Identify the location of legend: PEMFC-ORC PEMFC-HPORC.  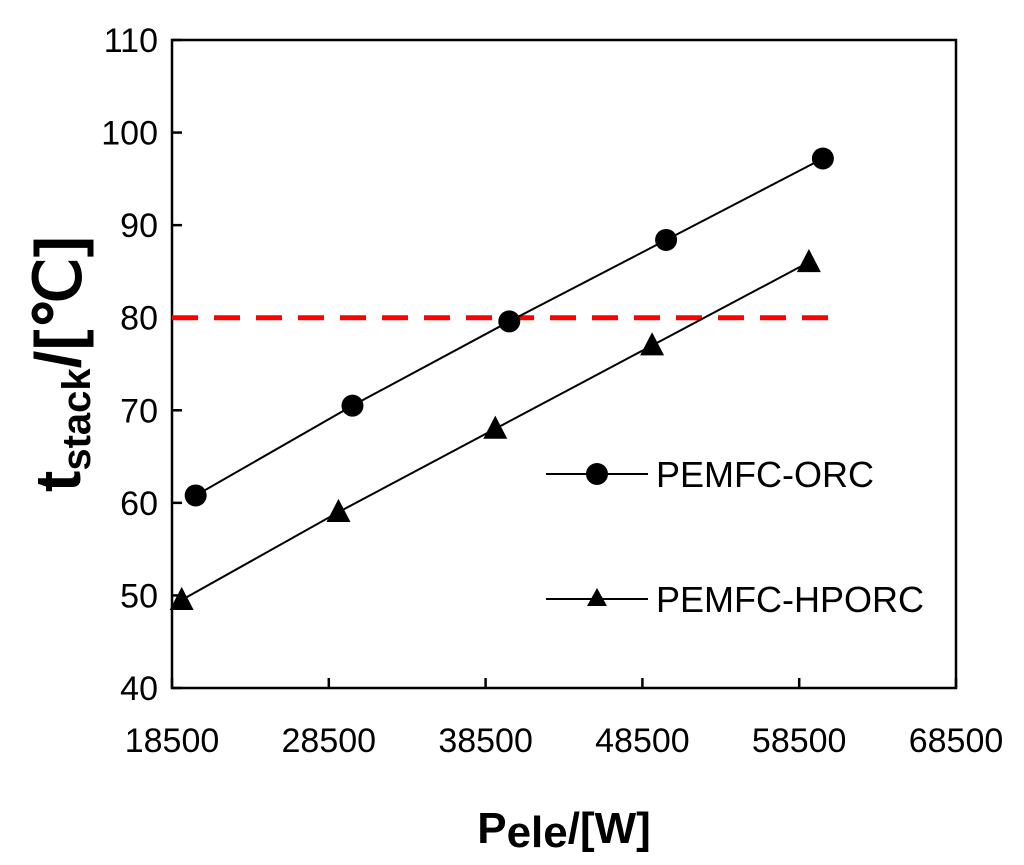
(735, 537).